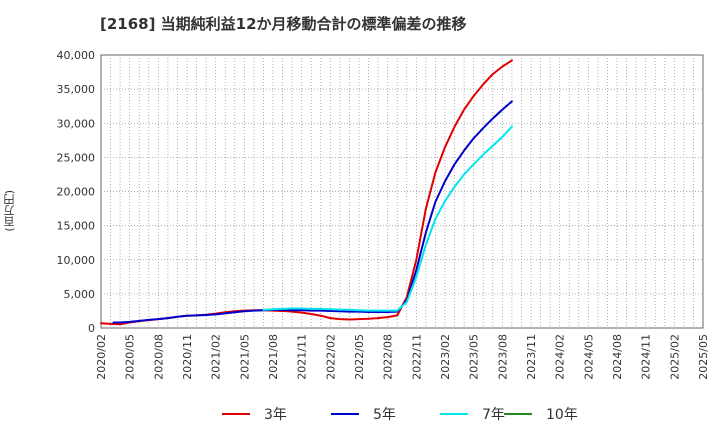  Describe the element at coordinates (387, 218) in the screenshot. I see `series-line-7年` at that location.